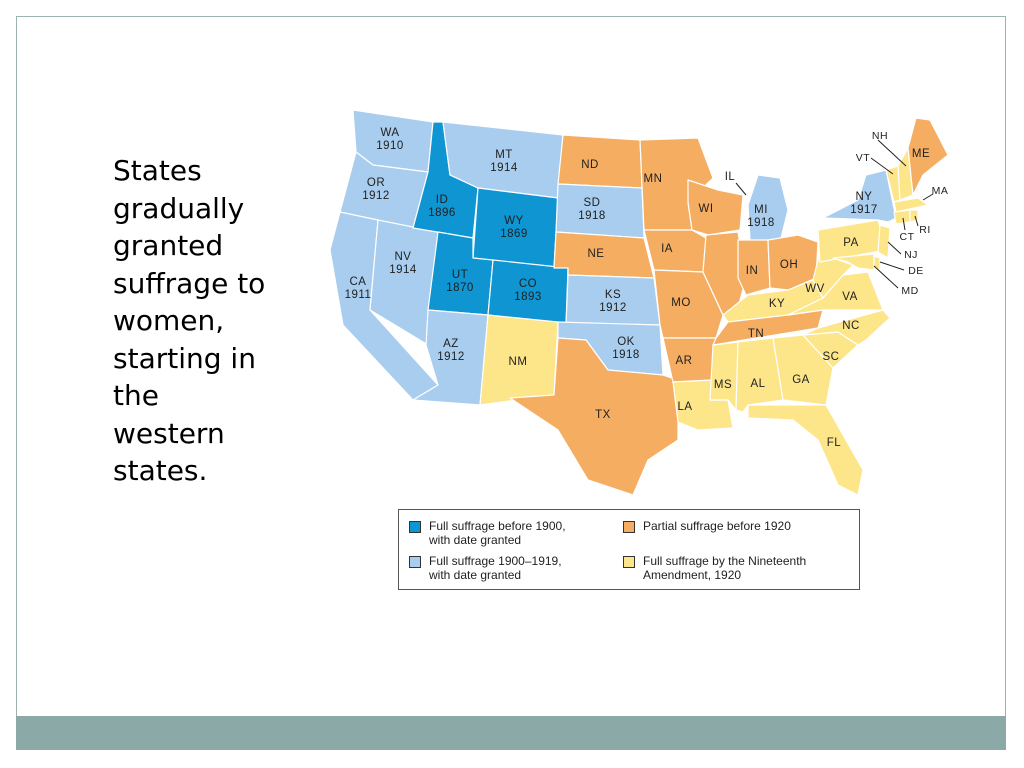 This screenshot has height=768, width=1024. I want to click on state-RI, so click(914, 216).